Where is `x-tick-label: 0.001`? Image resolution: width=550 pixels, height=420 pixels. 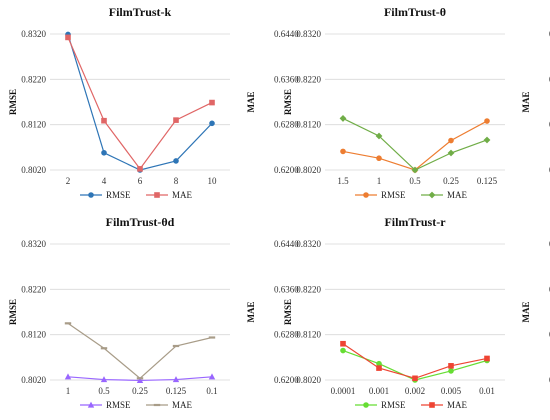 x-tick-label: 0.001 is located at coordinates (379, 391).